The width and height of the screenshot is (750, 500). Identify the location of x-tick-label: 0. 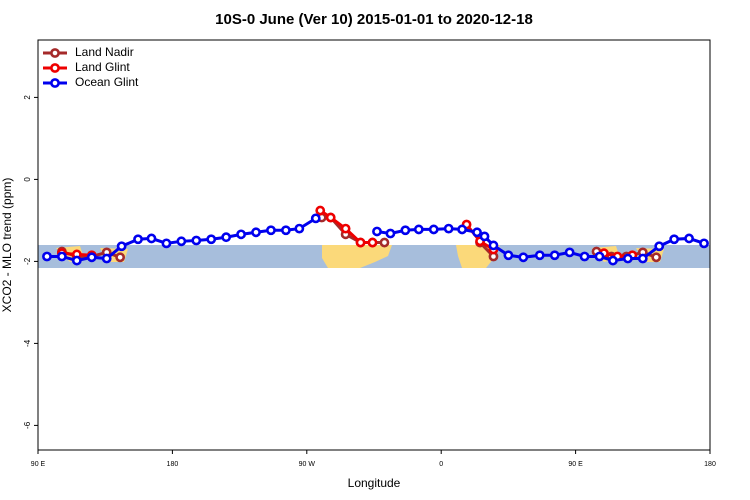
(441, 464).